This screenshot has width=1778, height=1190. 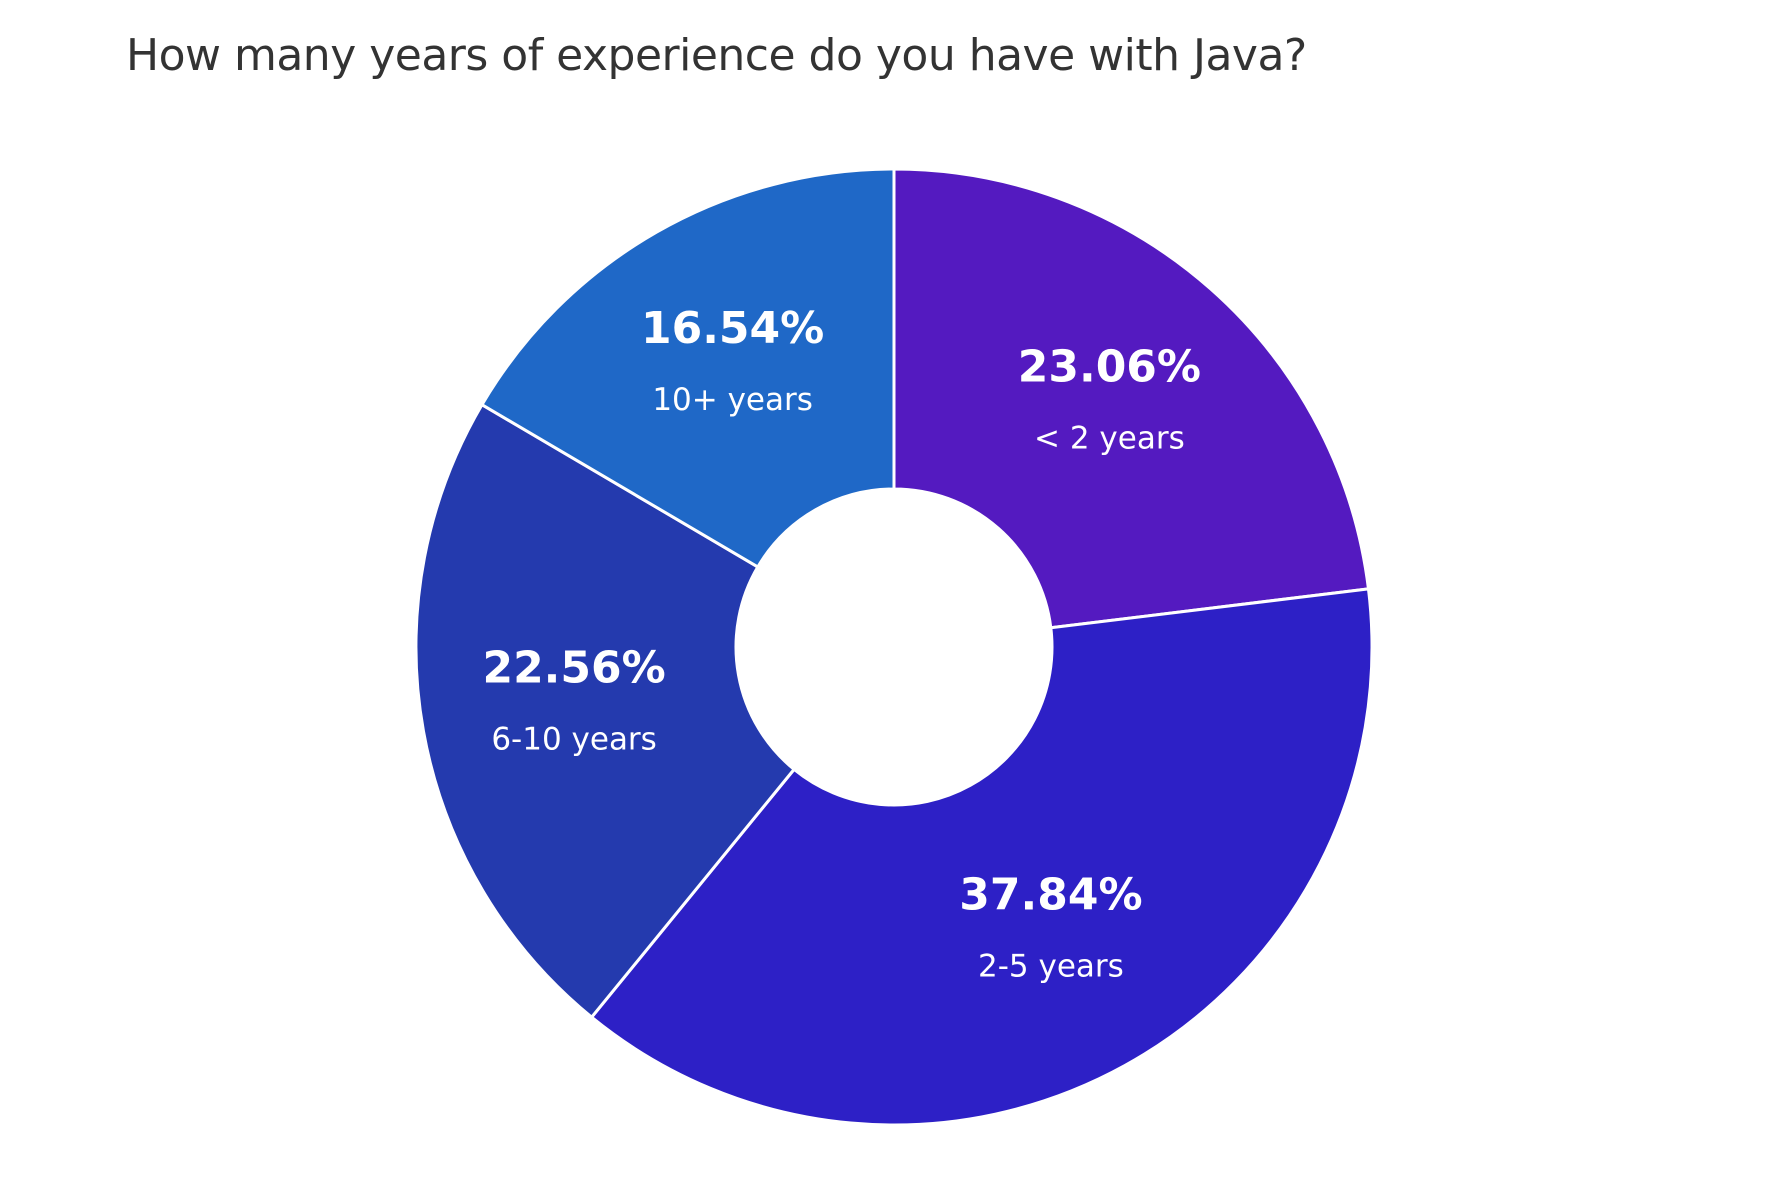 I want to click on slice-category-label-0: < 2 years, so click(x=1109, y=439).